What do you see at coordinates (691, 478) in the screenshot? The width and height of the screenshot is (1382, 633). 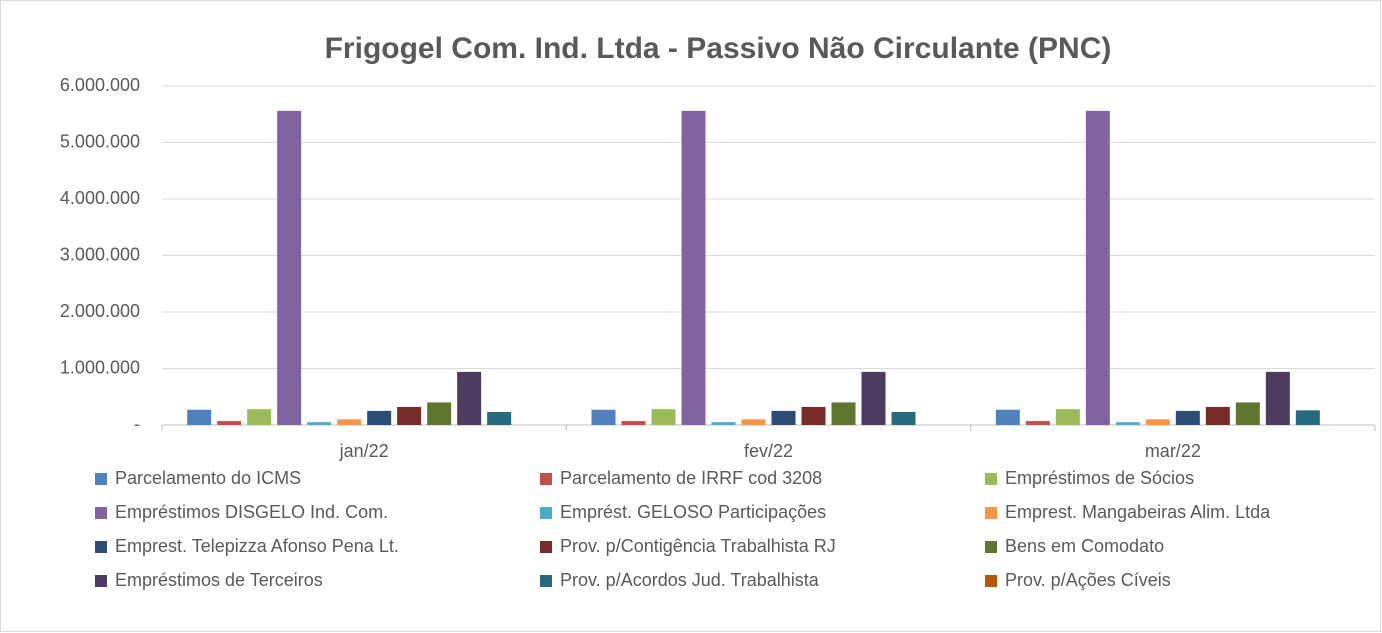 I see `legend-label: Parcelamento de IRRF cod 3208` at bounding box center [691, 478].